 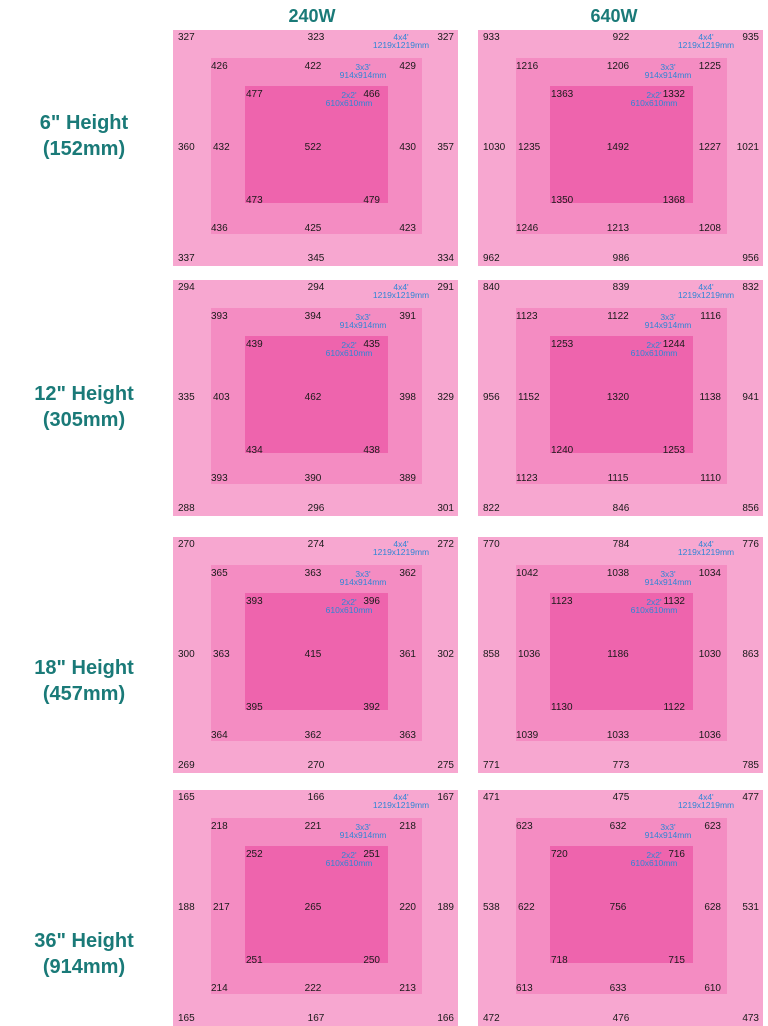 What do you see at coordinates (219, 478) in the screenshot?
I see `ppfd-value-middle-bl: 393` at bounding box center [219, 478].